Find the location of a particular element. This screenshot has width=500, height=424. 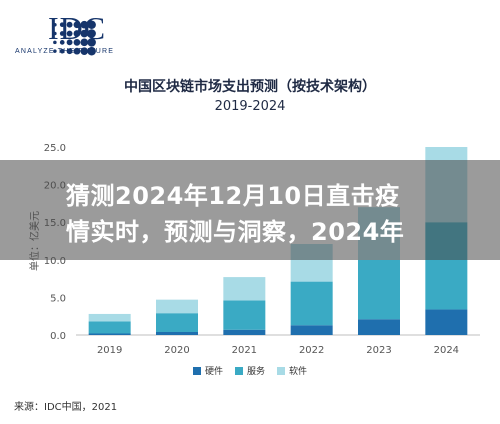

legend-item: 硬件 is located at coordinates (207, 370).